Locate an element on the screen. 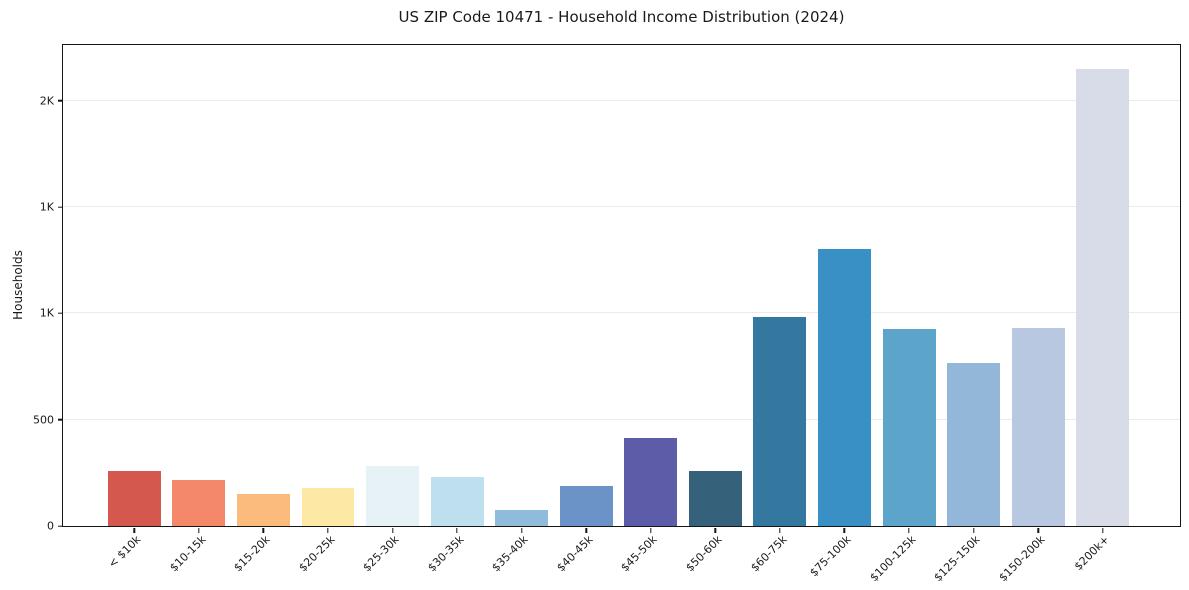 Image resolution: width=1189 pixels, height=590 pixels. x-tick-label: $40-45k is located at coordinates (575, 554).